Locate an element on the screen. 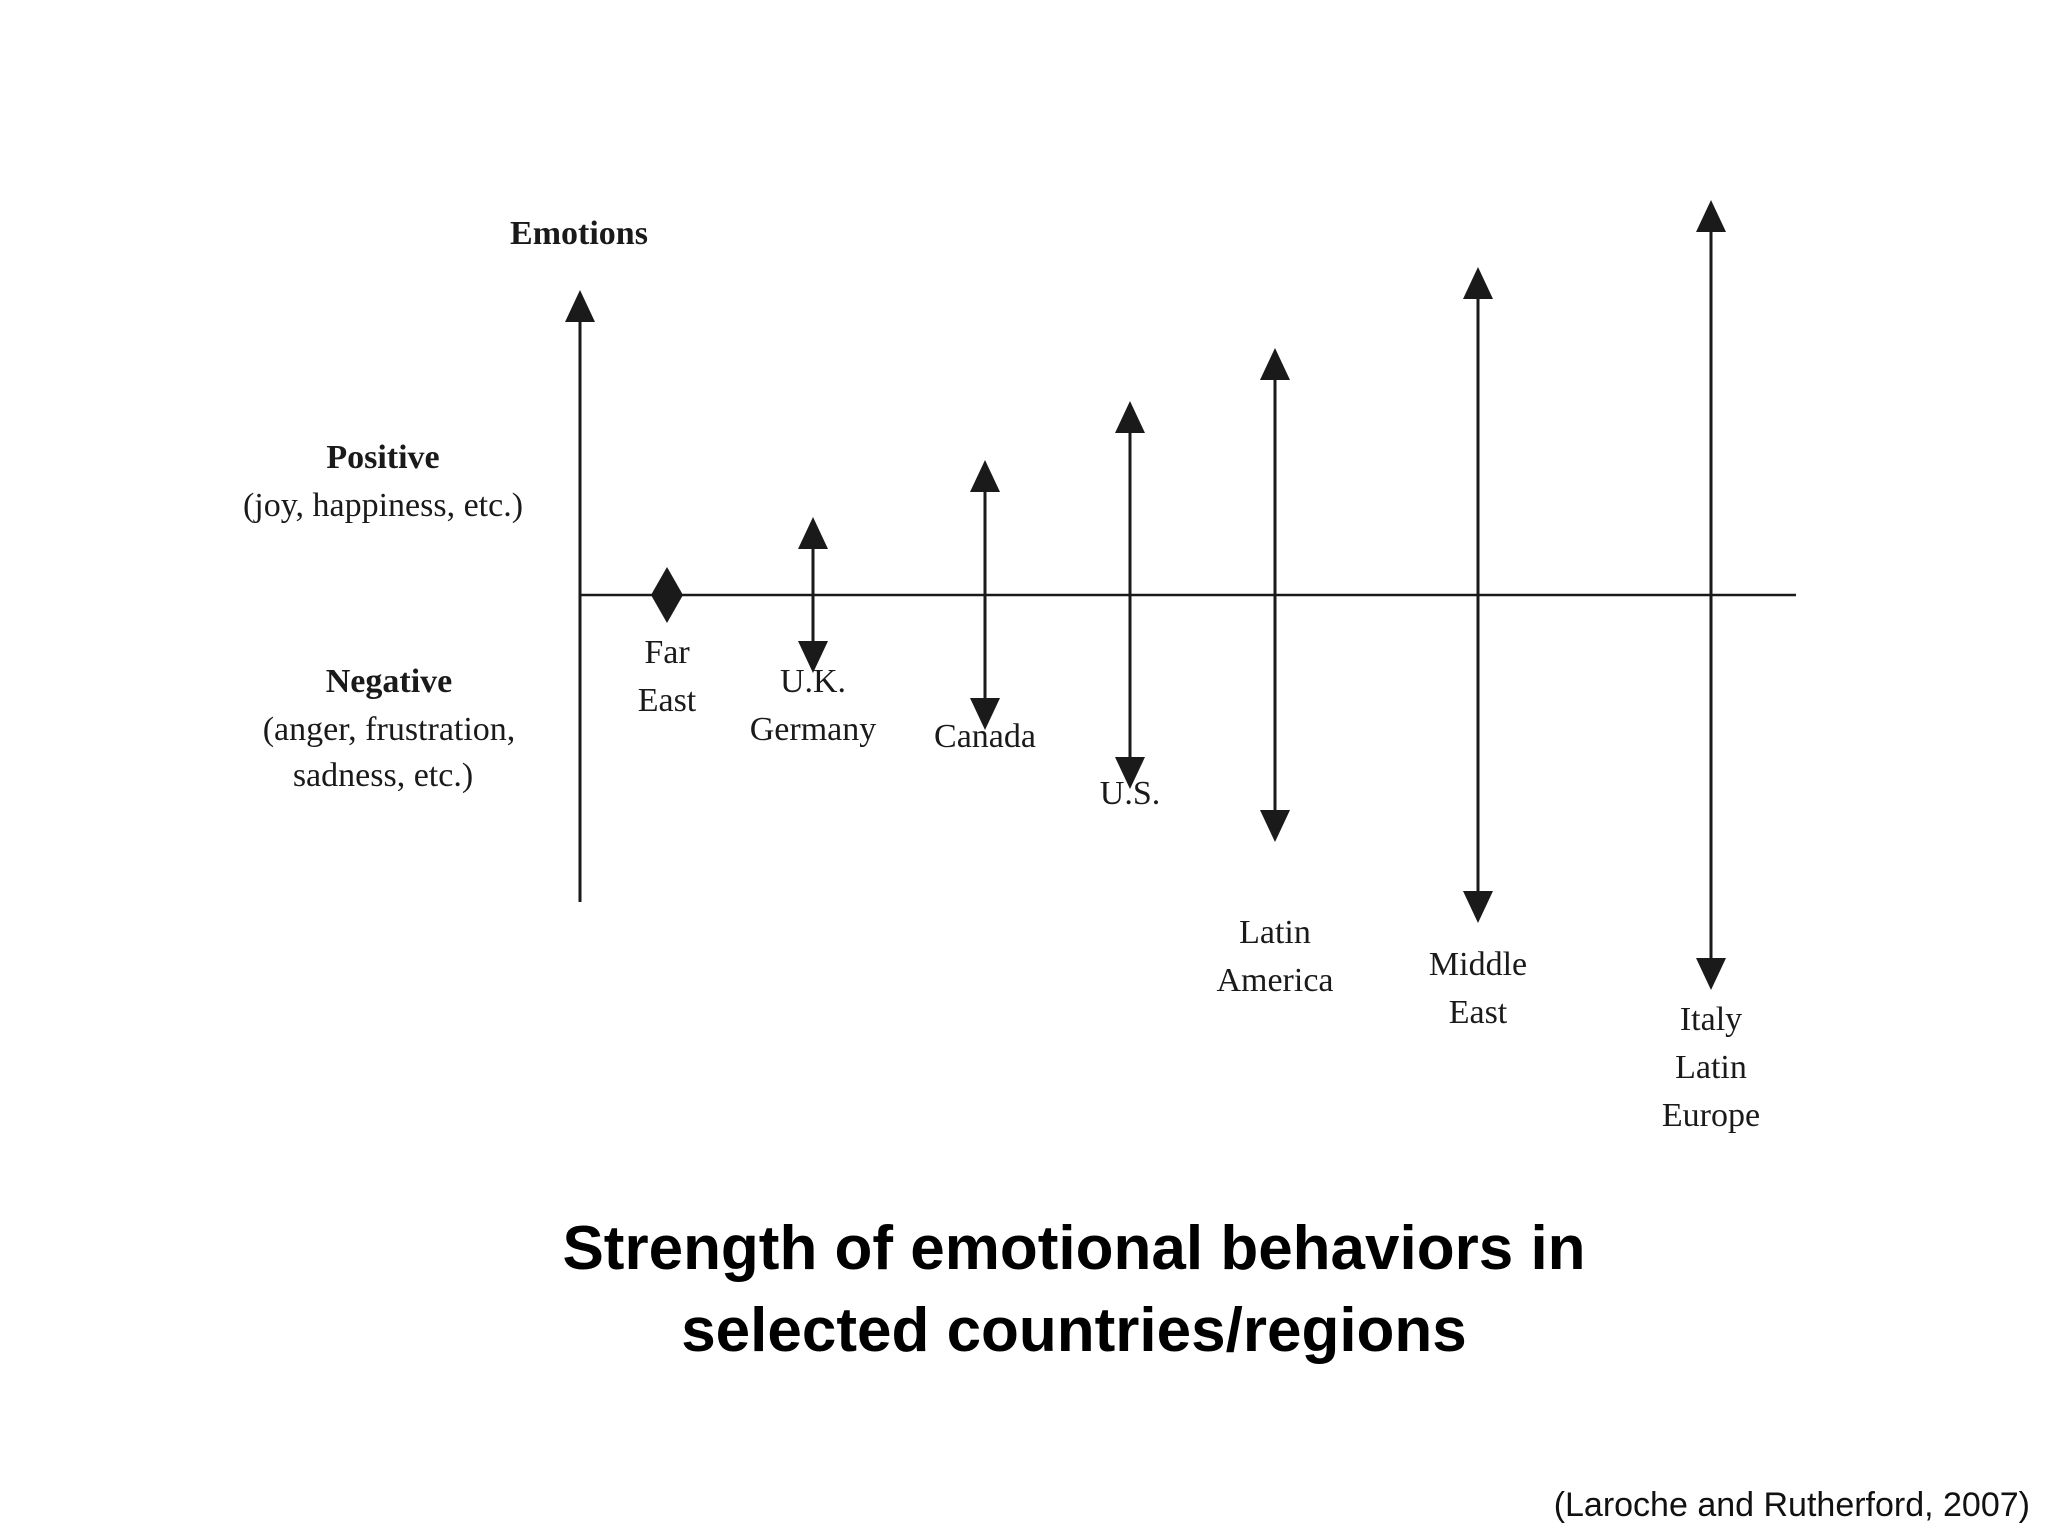 The height and width of the screenshot is (1536, 2048). caption-line: Strength of emotional behaviors in is located at coordinates (1074, 1248).